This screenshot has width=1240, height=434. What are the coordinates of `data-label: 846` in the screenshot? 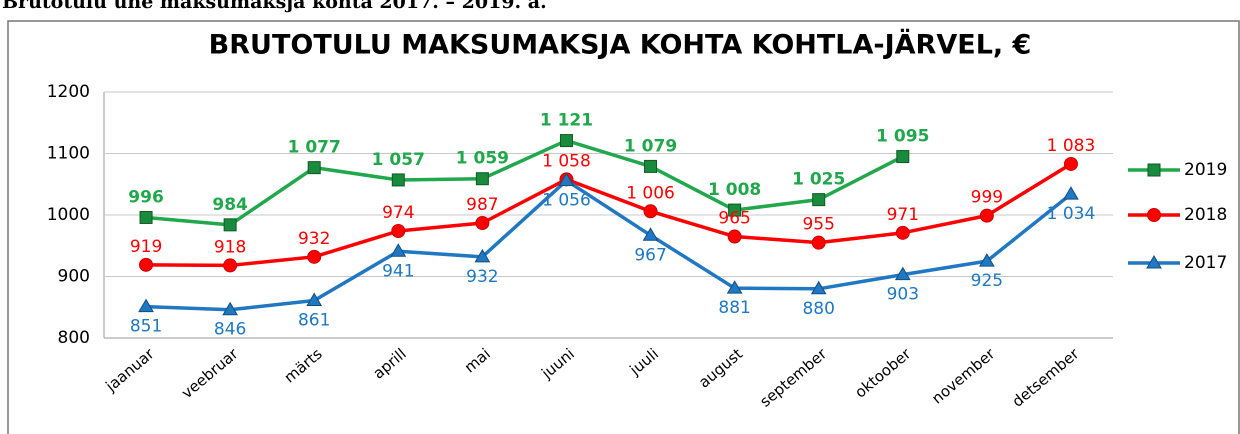 It's located at (230, 330).